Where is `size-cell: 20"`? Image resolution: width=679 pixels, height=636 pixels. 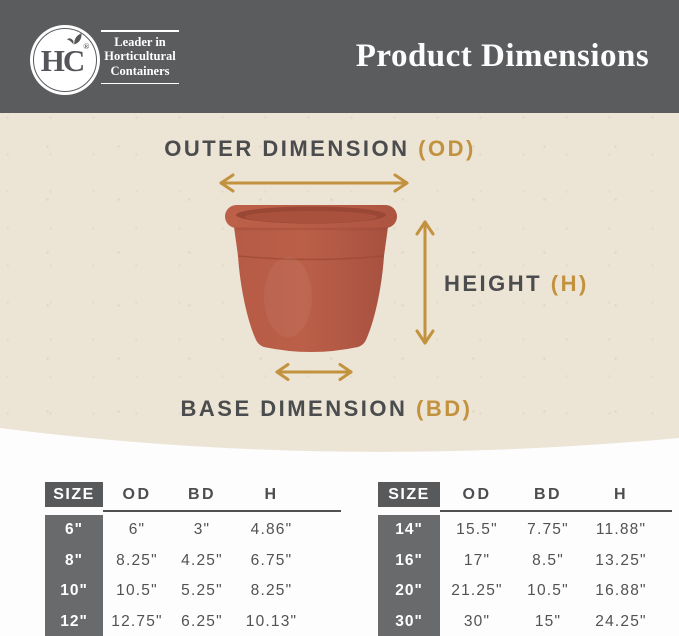
size-cell: 20" is located at coordinates (409, 591).